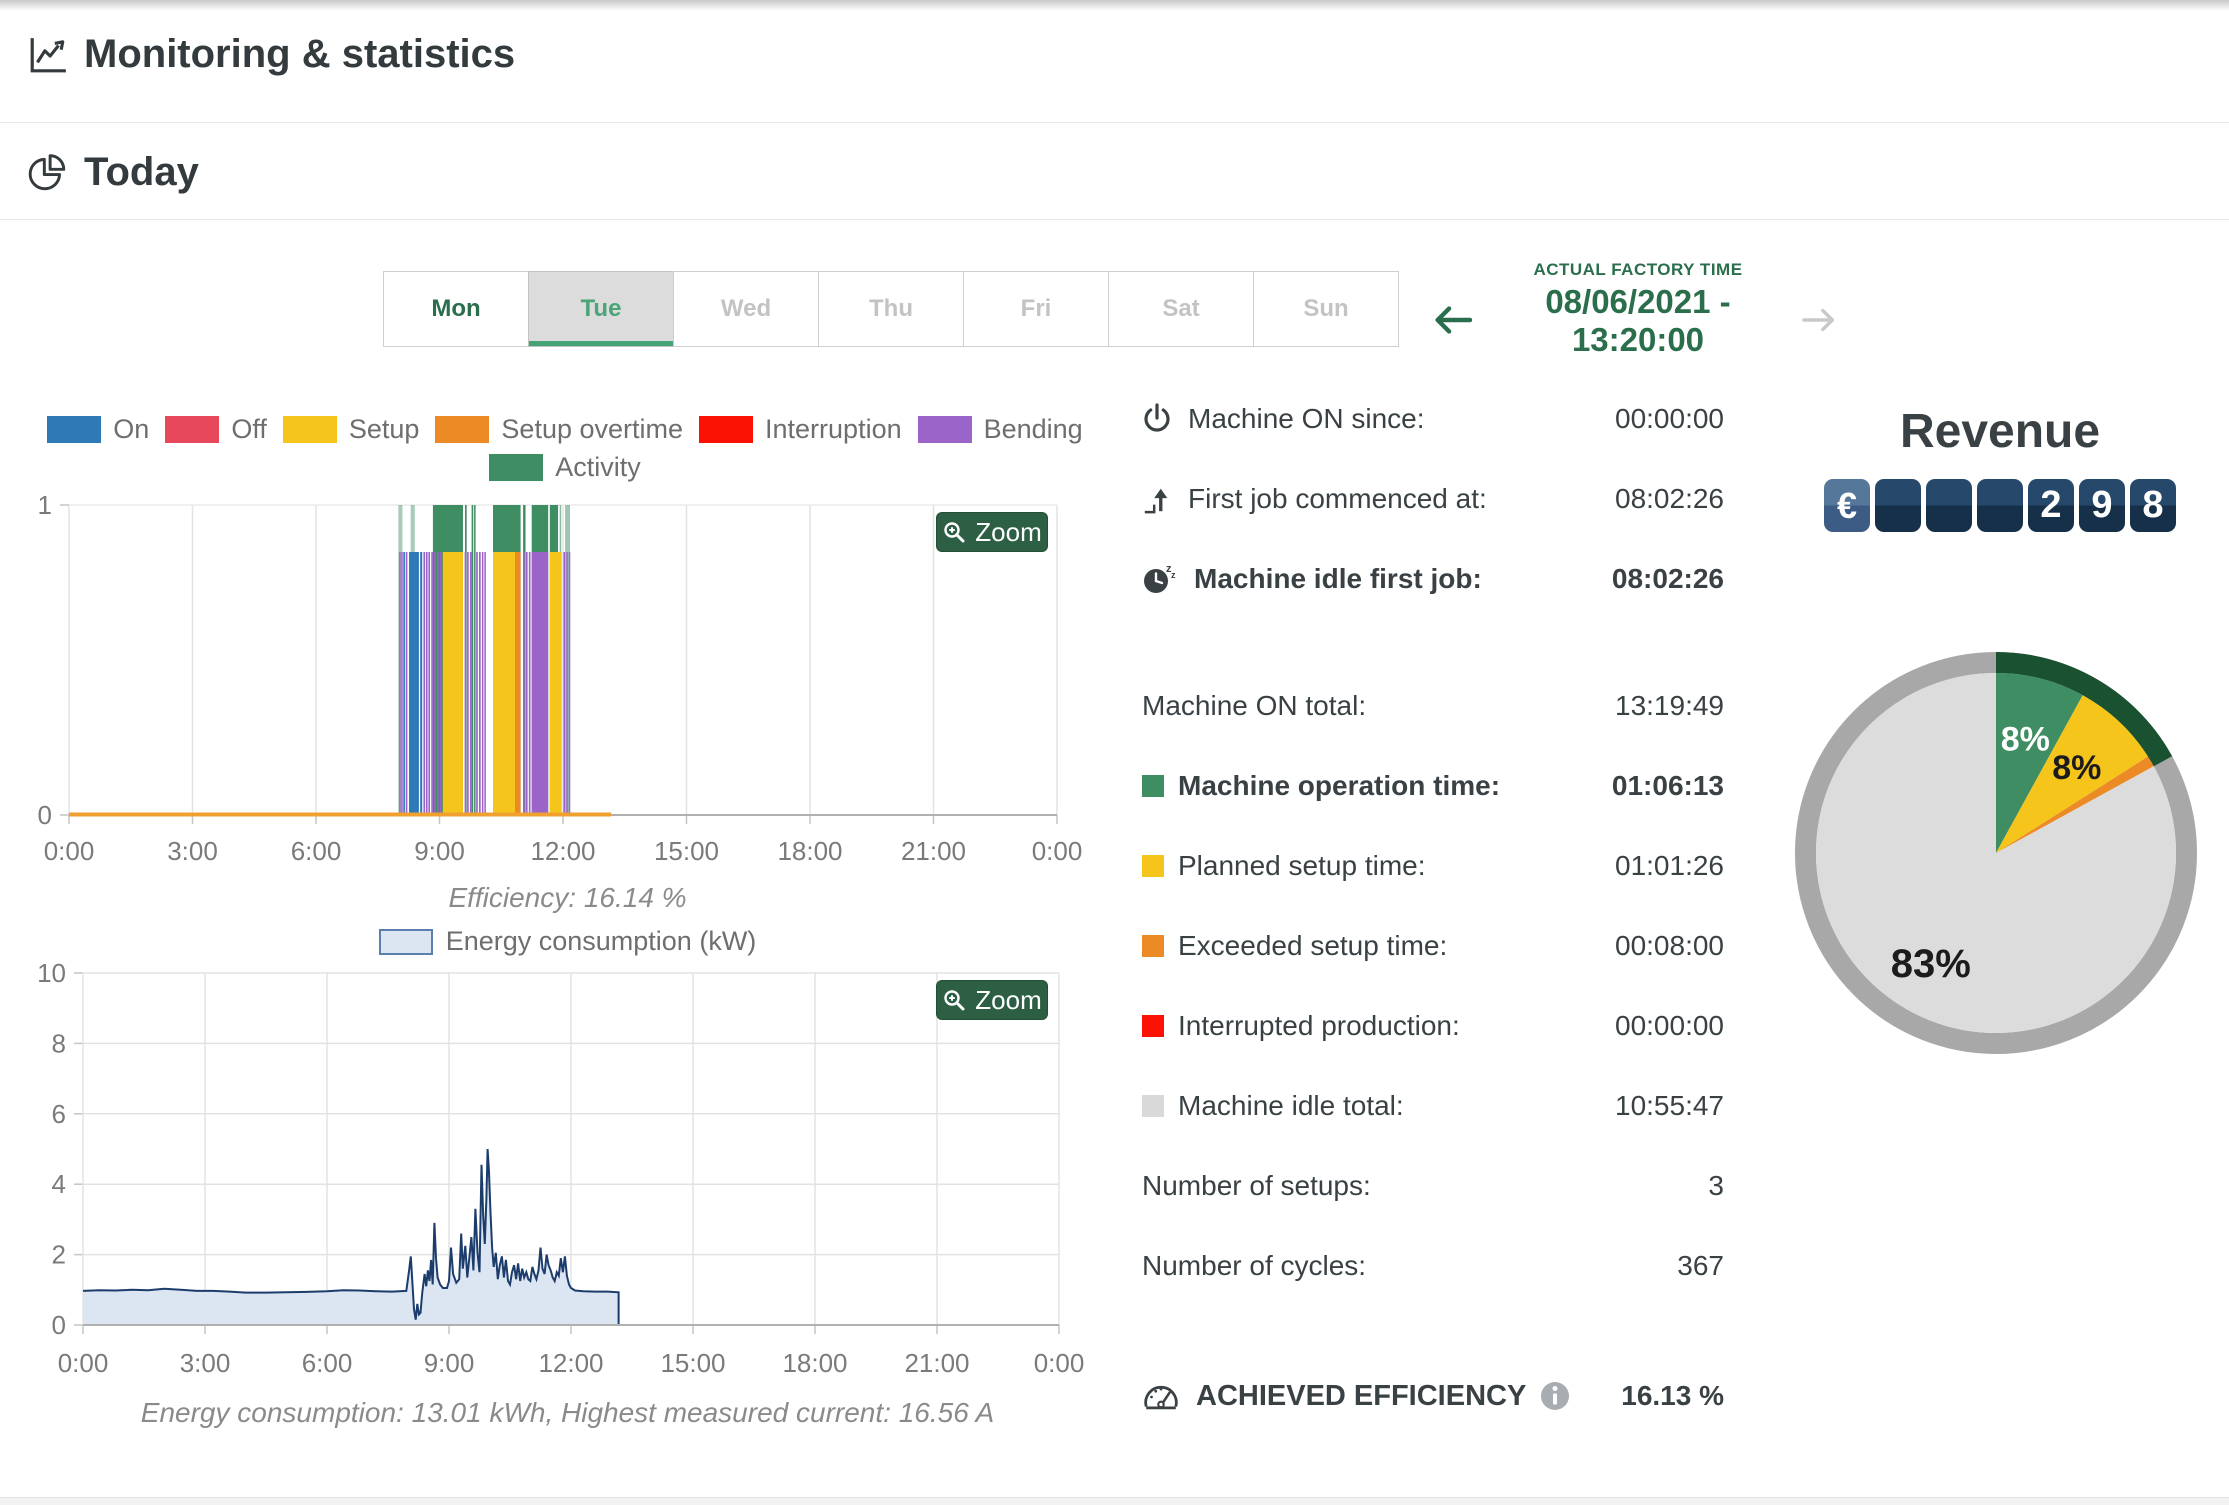  What do you see at coordinates (1157, 419) in the screenshot?
I see `power-icon` at bounding box center [1157, 419].